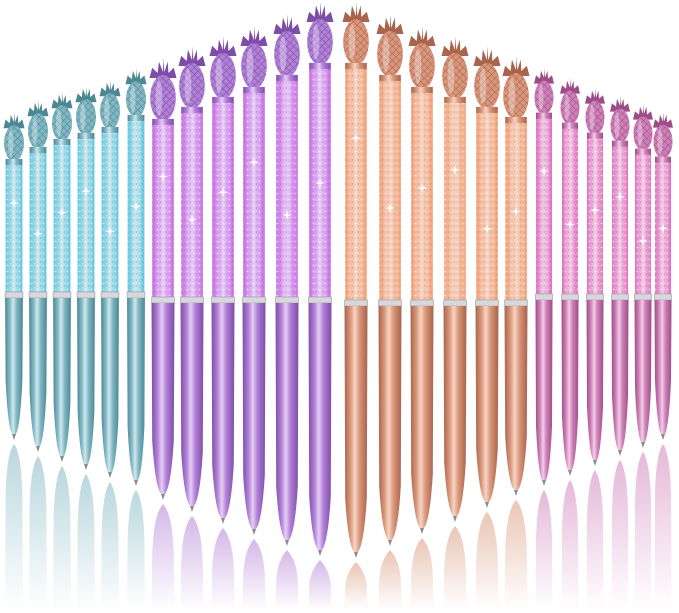 The height and width of the screenshot is (613, 679). What do you see at coordinates (663, 276) in the screenshot?
I see `pen-pink` at bounding box center [663, 276].